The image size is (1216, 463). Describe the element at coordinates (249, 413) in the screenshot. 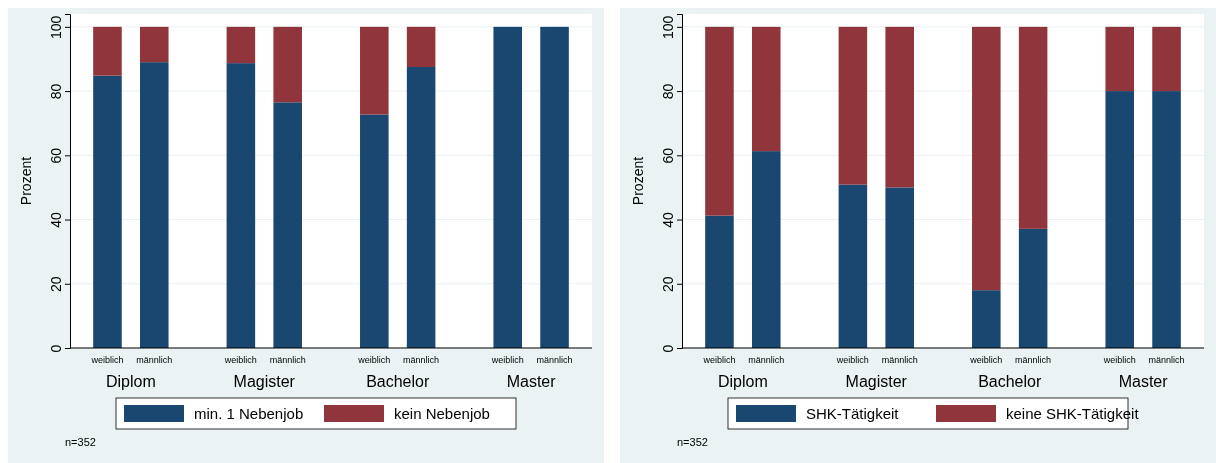

I see `legend-label: min. 1 Nebenjob` at that location.